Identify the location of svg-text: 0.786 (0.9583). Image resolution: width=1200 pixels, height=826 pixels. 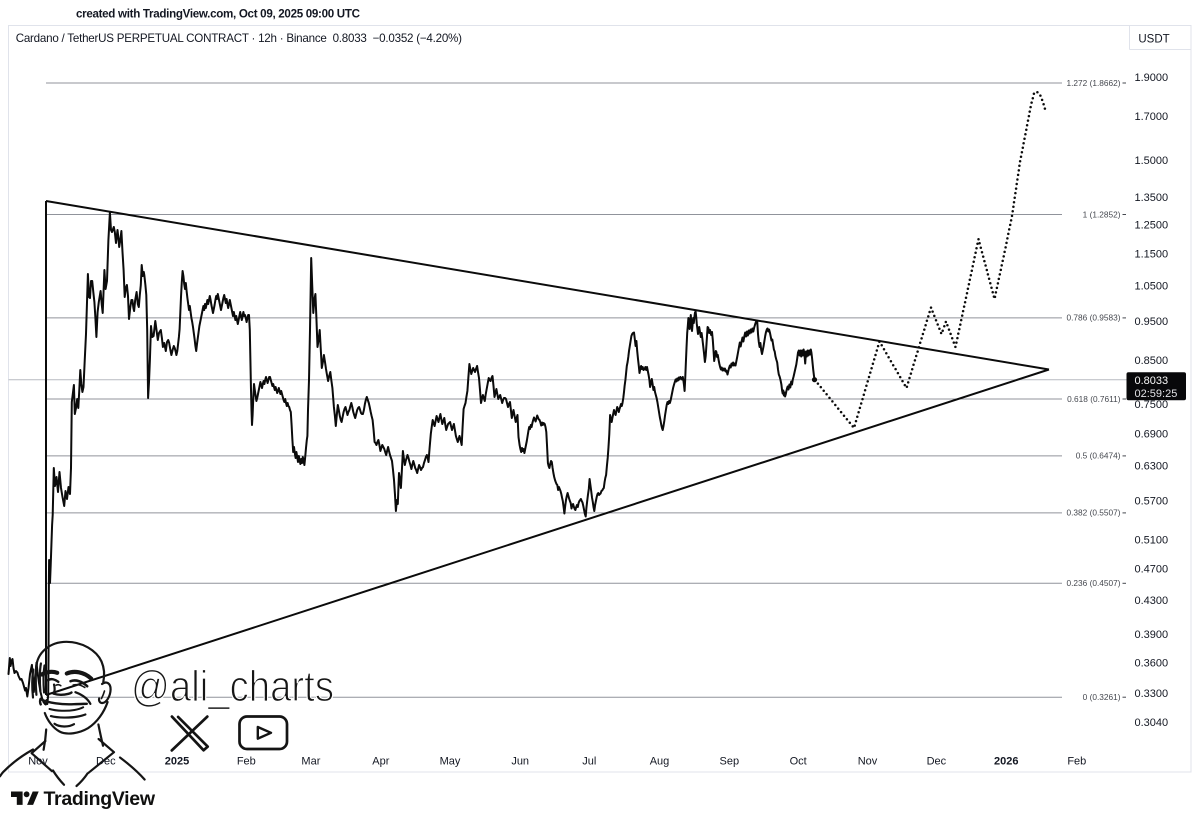
(1094, 318).